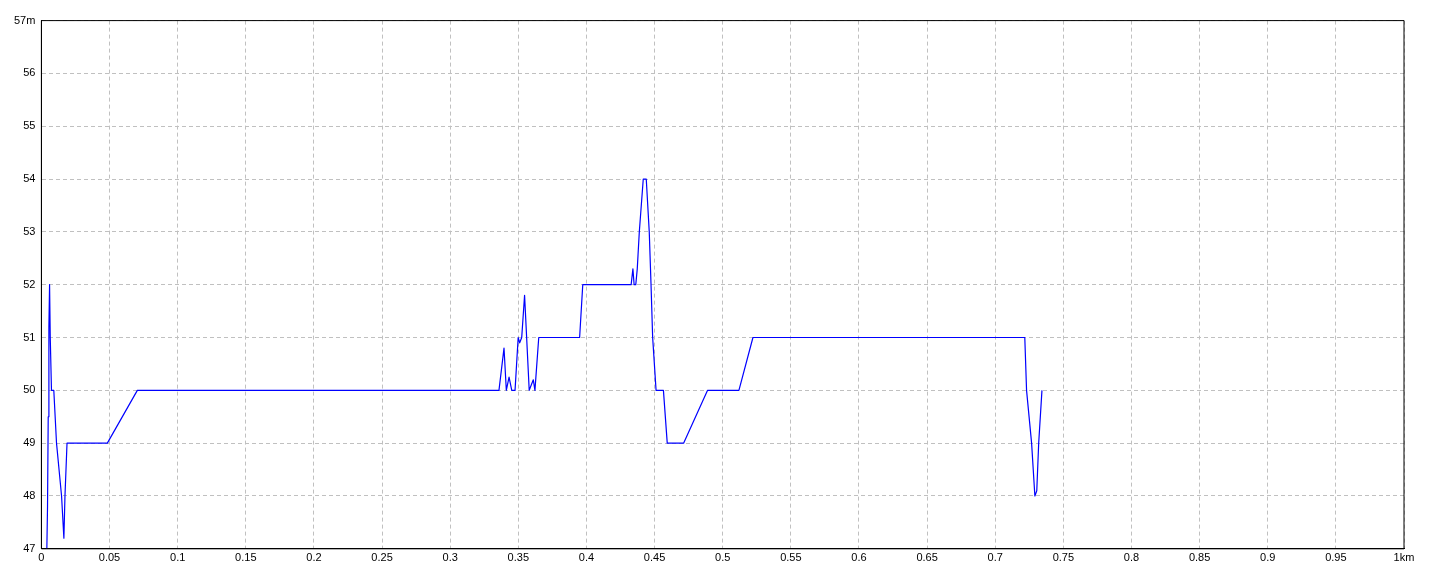 The width and height of the screenshot is (1440, 576). Describe the element at coordinates (41, 557) in the screenshot. I see `x-tick-label: 0` at that location.